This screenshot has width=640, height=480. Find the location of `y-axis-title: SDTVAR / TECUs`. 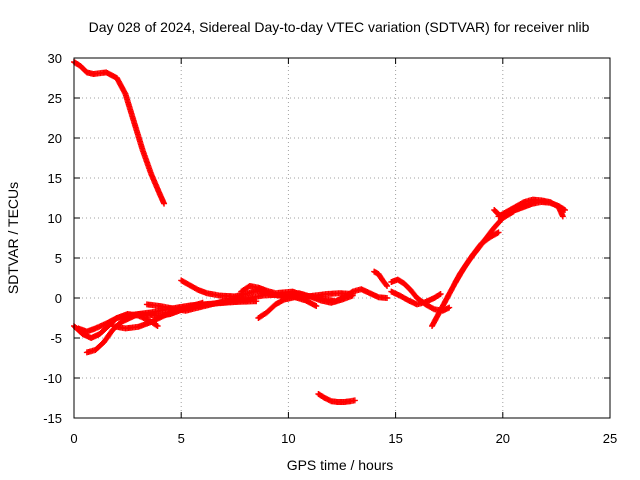

y-axis-title: SDTVAR / TECUs is located at coordinates (13, 238).